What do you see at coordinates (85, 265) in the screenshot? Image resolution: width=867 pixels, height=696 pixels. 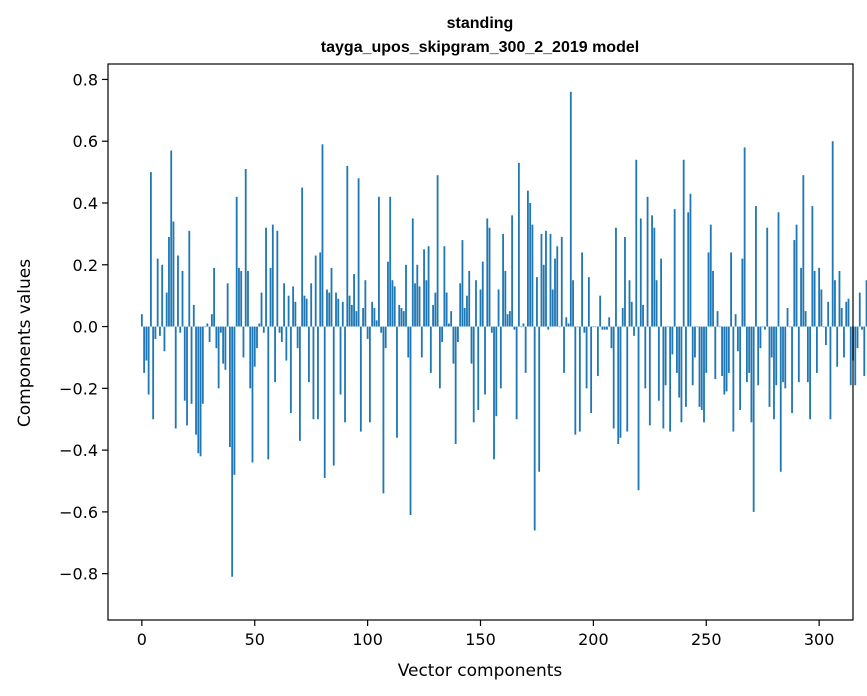 I see `y-tick-label: 0.2` at bounding box center [85, 265].